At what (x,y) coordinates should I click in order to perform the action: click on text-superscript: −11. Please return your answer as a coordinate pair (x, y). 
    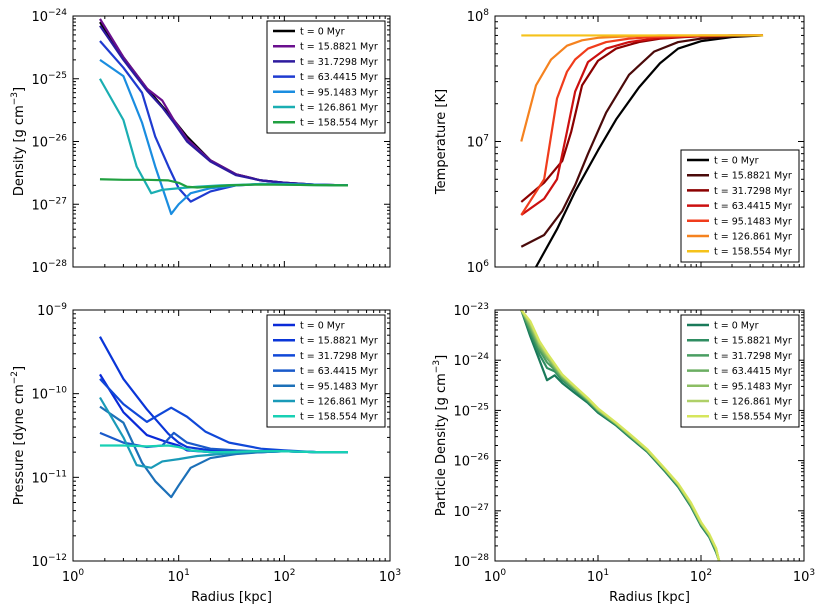
    Looking at the image, I should click on (57, 474).